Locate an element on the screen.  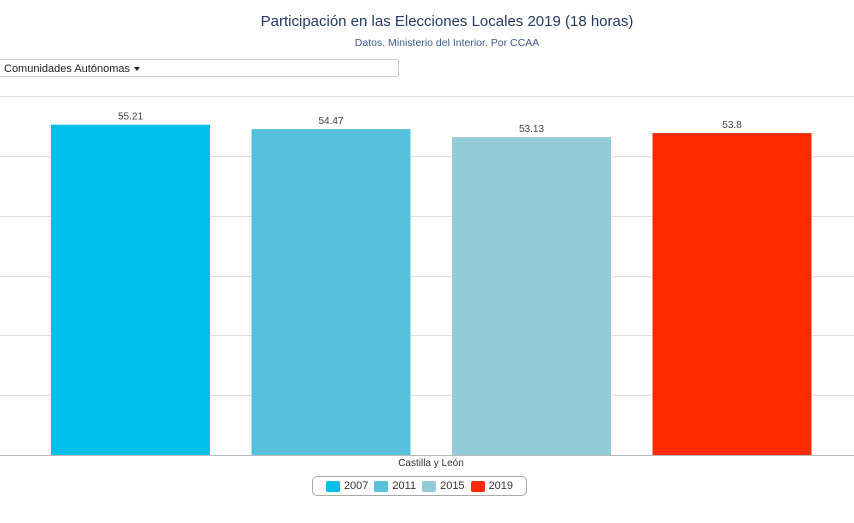
legend-item-2015: 2015 is located at coordinates (443, 486).